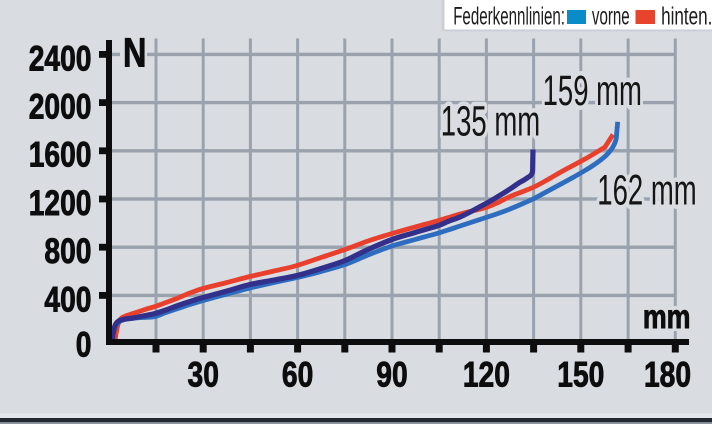  Describe the element at coordinates (202, 375) in the screenshot. I see `svg-text: 30` at that location.